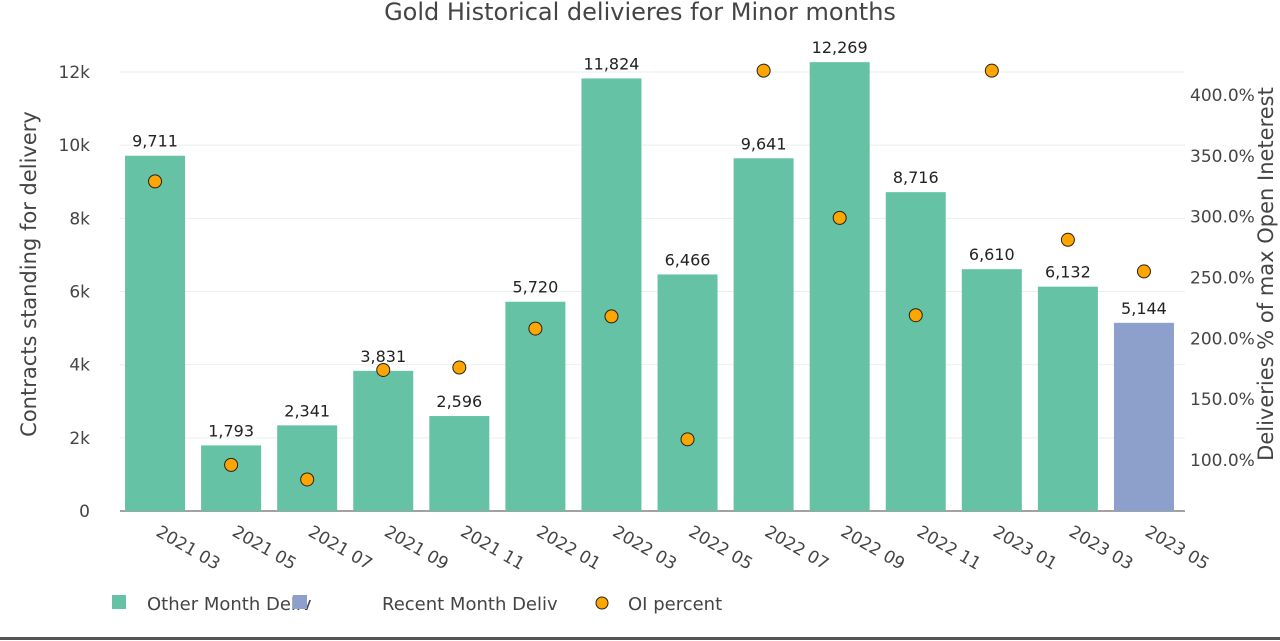 The height and width of the screenshot is (641, 1280). I want to click on bar-value-label: 6,466, so click(688, 259).